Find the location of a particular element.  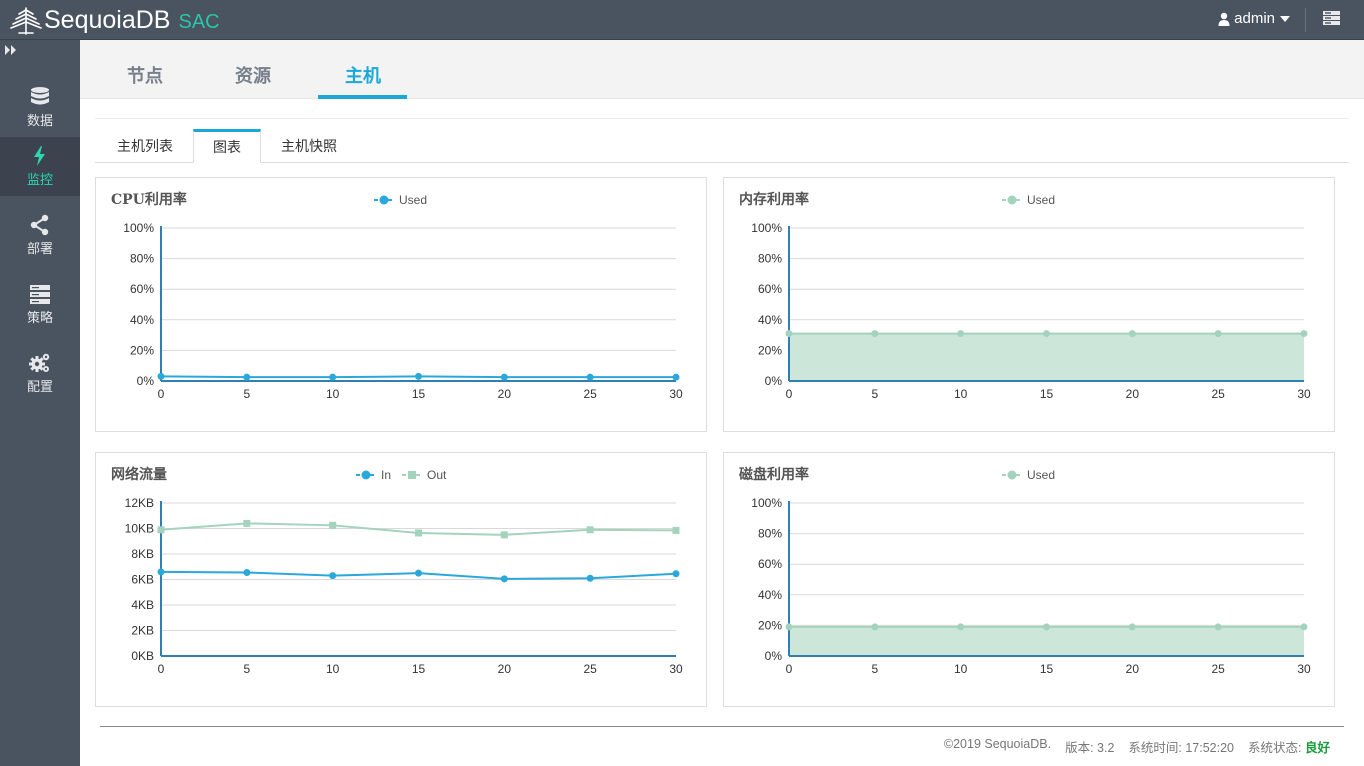

subtab-charts: 图表 is located at coordinates (227, 146).